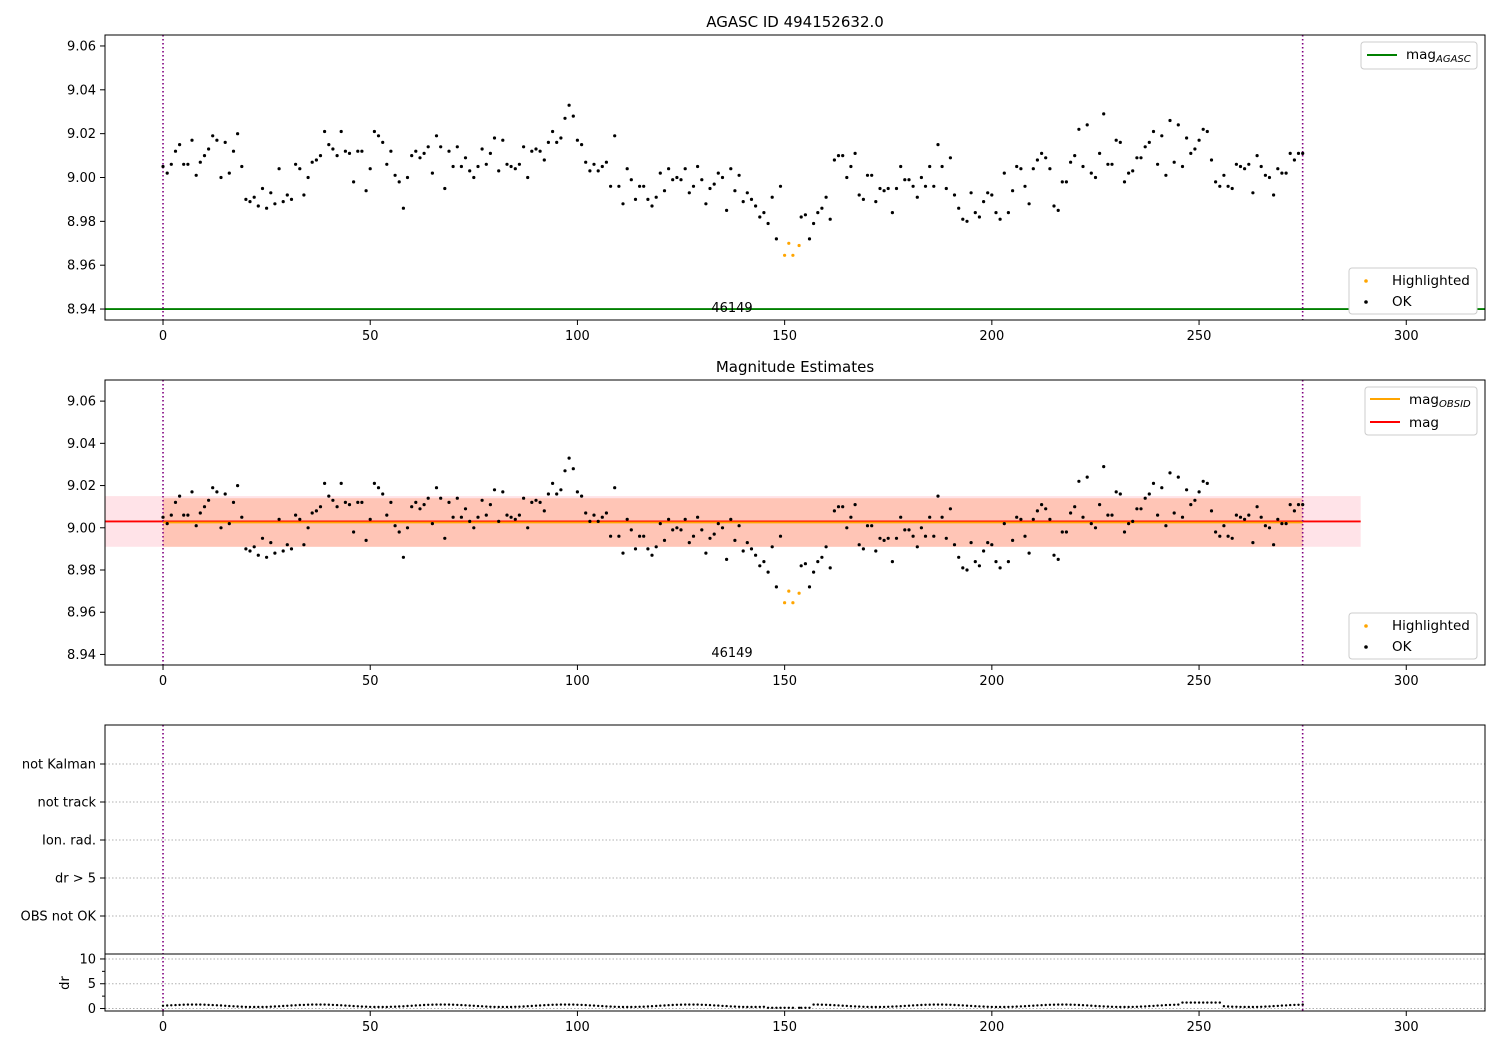 The width and height of the screenshot is (1500, 1050). Describe the element at coordinates (81, 222) in the screenshot. I see `y-tick-label: 8.98` at that location.